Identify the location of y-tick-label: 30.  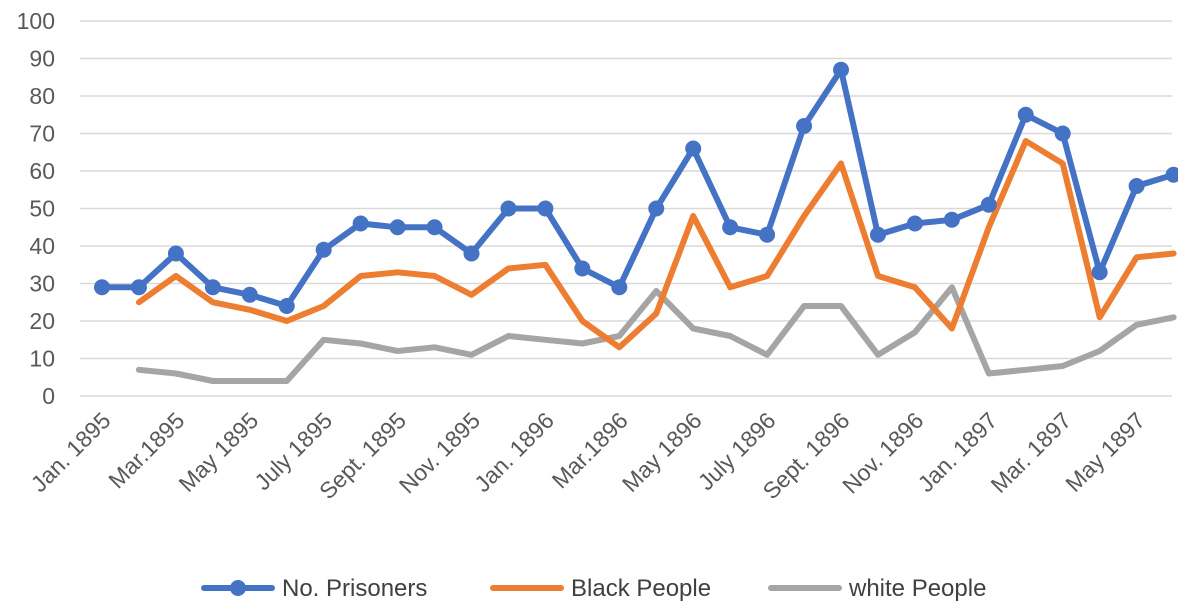
(42, 284).